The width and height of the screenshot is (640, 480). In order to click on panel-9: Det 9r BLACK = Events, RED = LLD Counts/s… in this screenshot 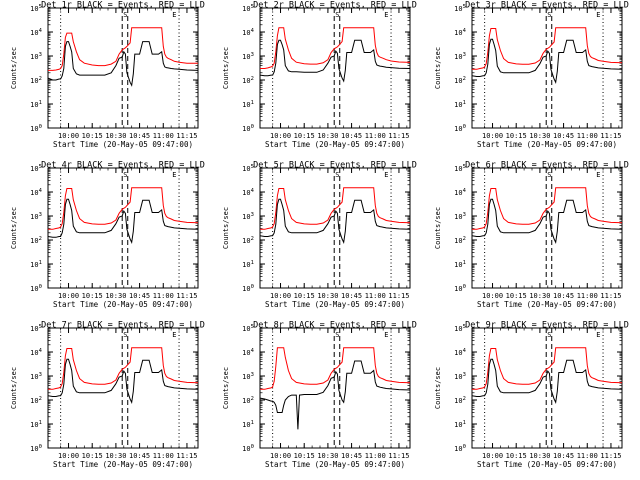, I will do `click(531, 395)`.